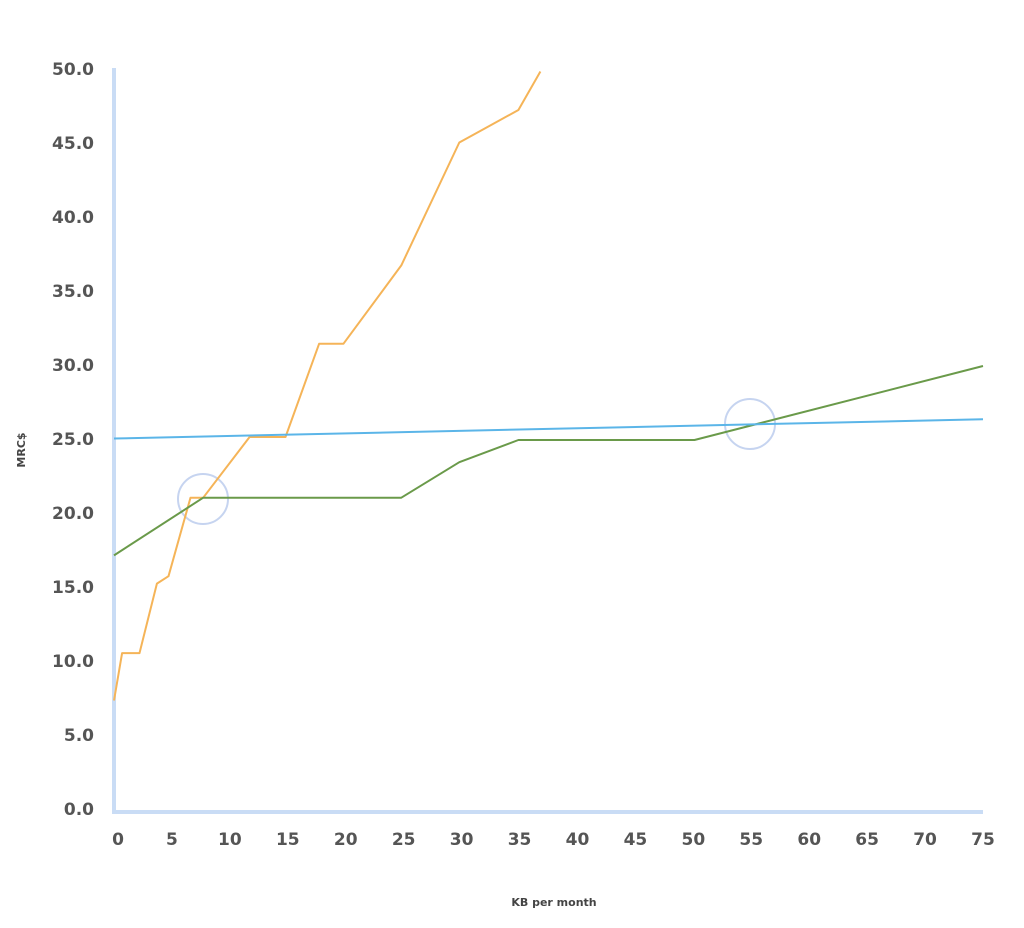 The width and height of the screenshot is (1024, 928). I want to click on y-tick-label: 5.0, so click(79, 736).